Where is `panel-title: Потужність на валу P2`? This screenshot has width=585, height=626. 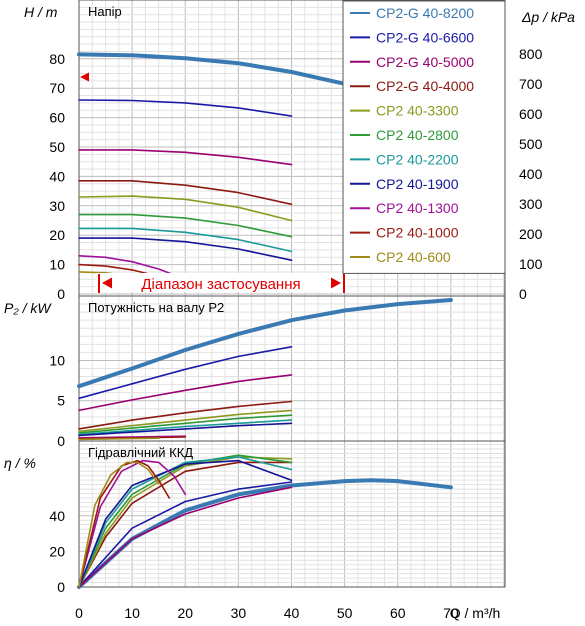
panel-title: Потужність на валу P2 is located at coordinates (156, 307).